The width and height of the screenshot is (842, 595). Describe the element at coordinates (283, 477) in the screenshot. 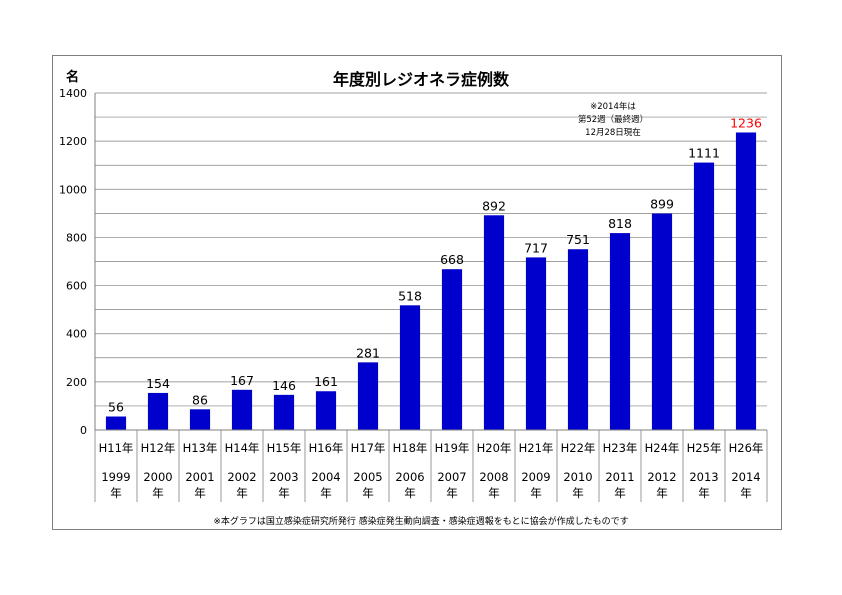

I see `x-category-year-label: 2003` at that location.